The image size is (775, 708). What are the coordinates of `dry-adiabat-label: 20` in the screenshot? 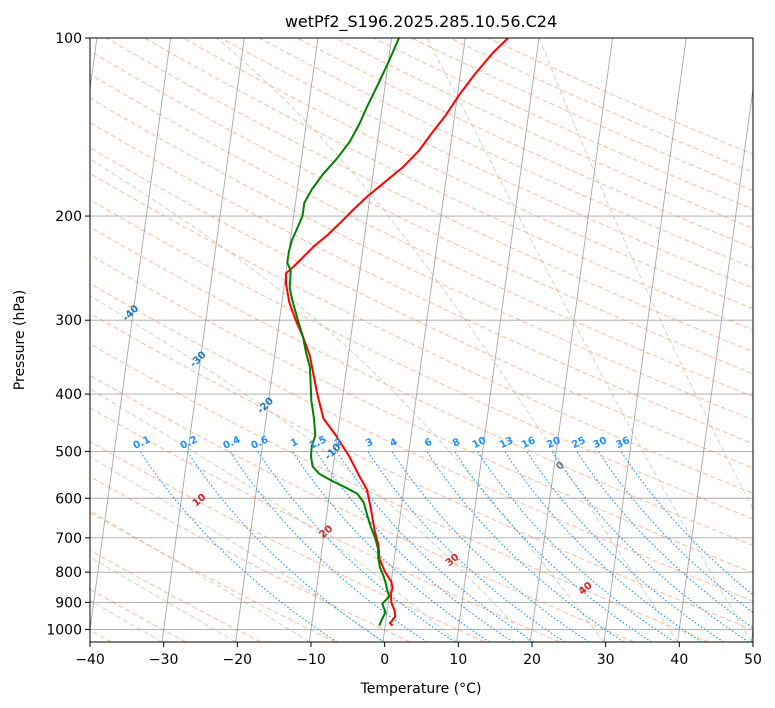 It's located at (326, 532).